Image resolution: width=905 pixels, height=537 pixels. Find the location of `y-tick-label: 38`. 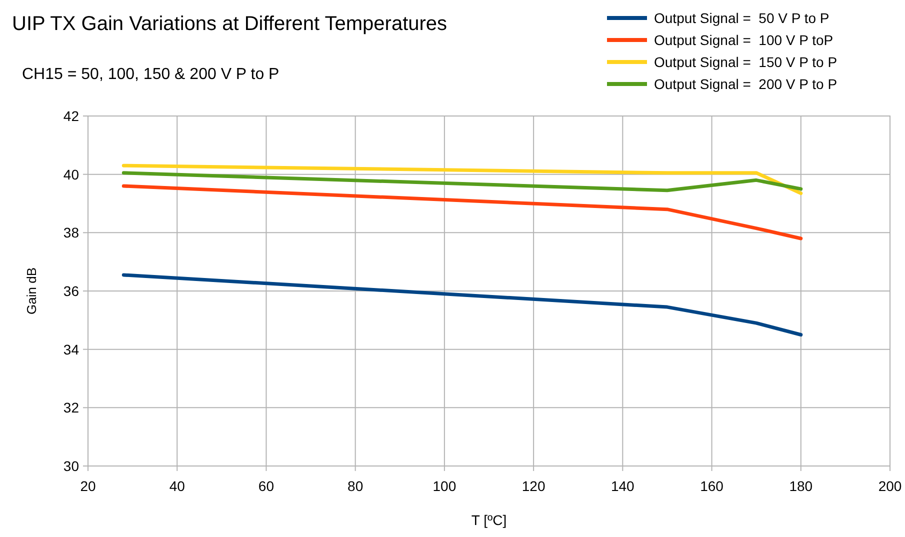

y-tick-label: 38 is located at coordinates (71, 232).